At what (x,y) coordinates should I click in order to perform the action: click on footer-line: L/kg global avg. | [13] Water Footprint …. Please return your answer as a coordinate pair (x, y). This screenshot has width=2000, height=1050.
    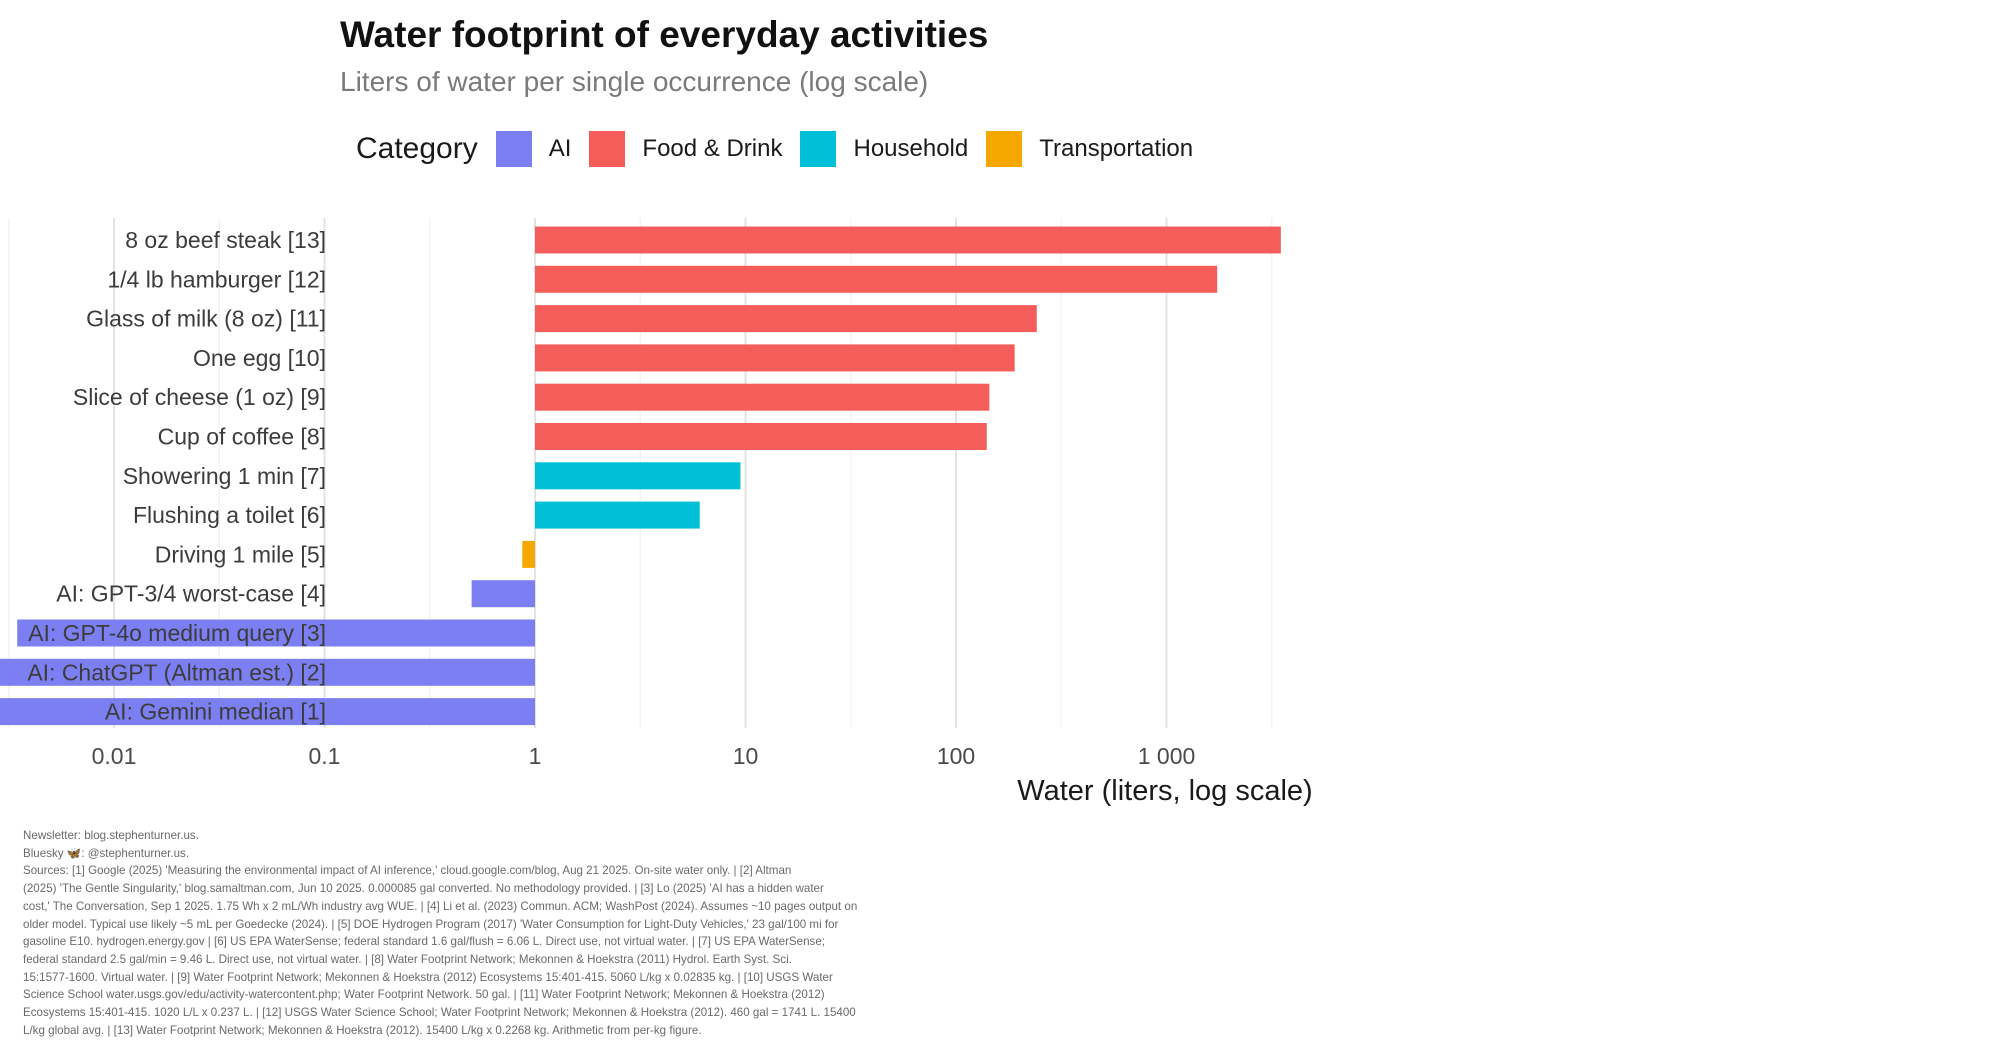
    Looking at the image, I should click on (362, 1030).